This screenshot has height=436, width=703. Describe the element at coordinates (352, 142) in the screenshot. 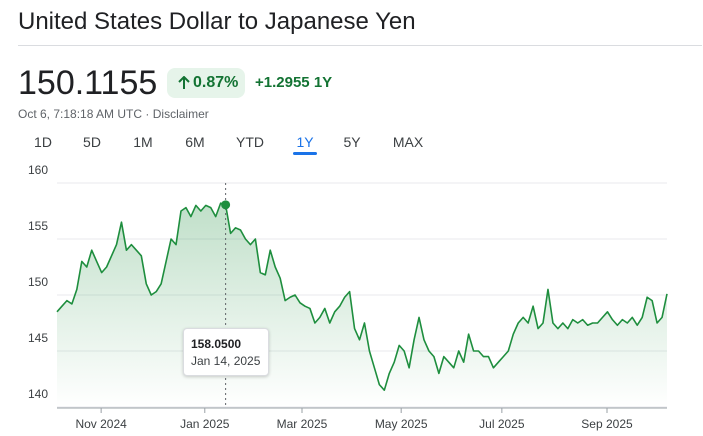

I see `range-tab: 5Y` at that location.